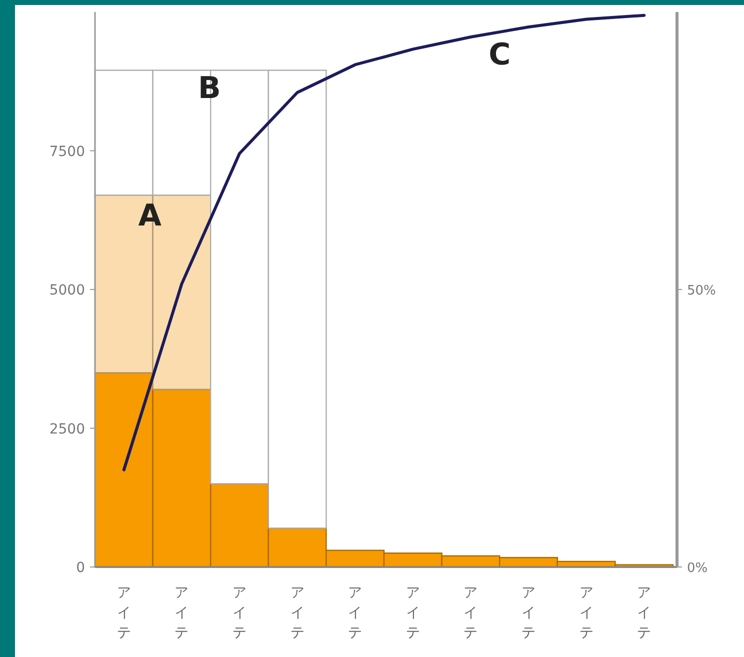  Describe the element at coordinates (209, 88) in the screenshot. I see `annotation: B` at that location.